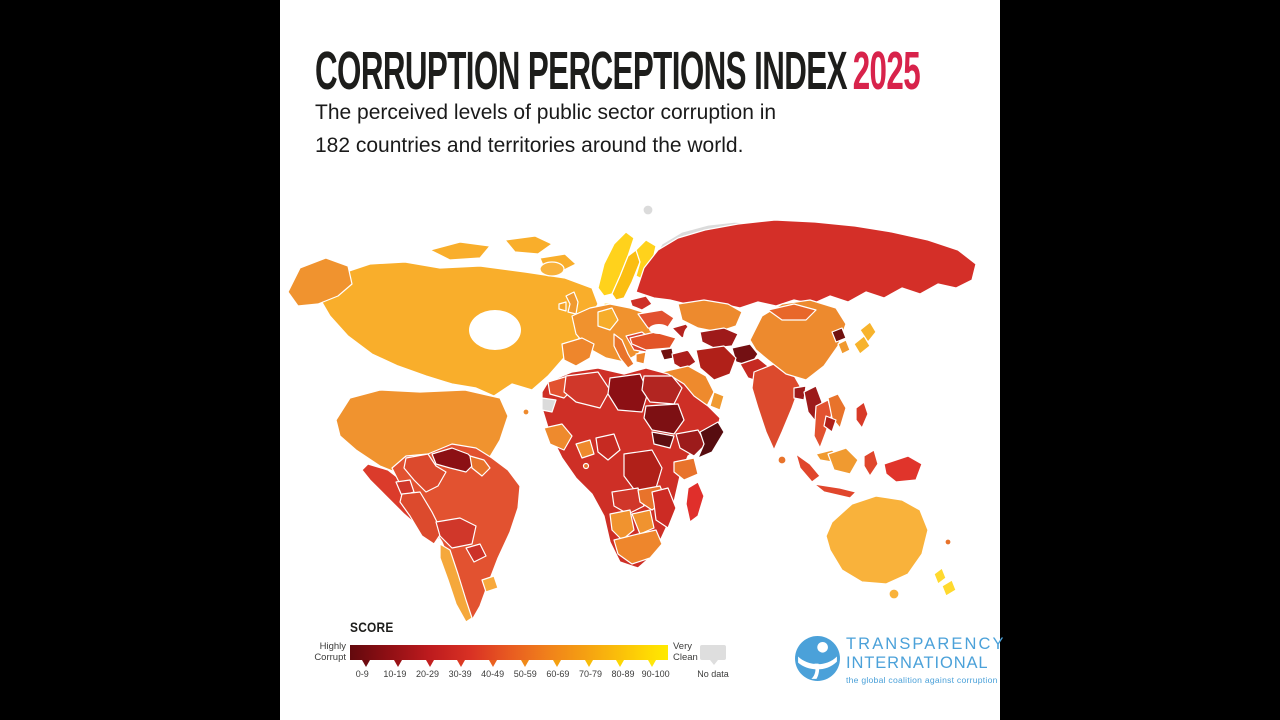 The height and width of the screenshot is (720, 1280). What do you see at coordinates (844, 347) in the screenshot?
I see `map-region-south-korea` at bounding box center [844, 347].